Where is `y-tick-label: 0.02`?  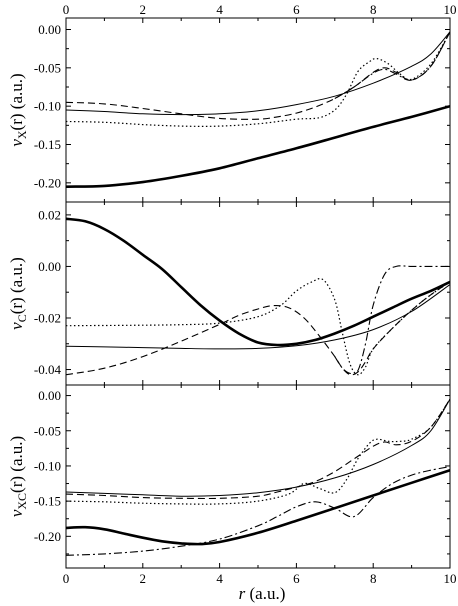
y-tick-label: 0.02 is located at coordinates (49, 214).